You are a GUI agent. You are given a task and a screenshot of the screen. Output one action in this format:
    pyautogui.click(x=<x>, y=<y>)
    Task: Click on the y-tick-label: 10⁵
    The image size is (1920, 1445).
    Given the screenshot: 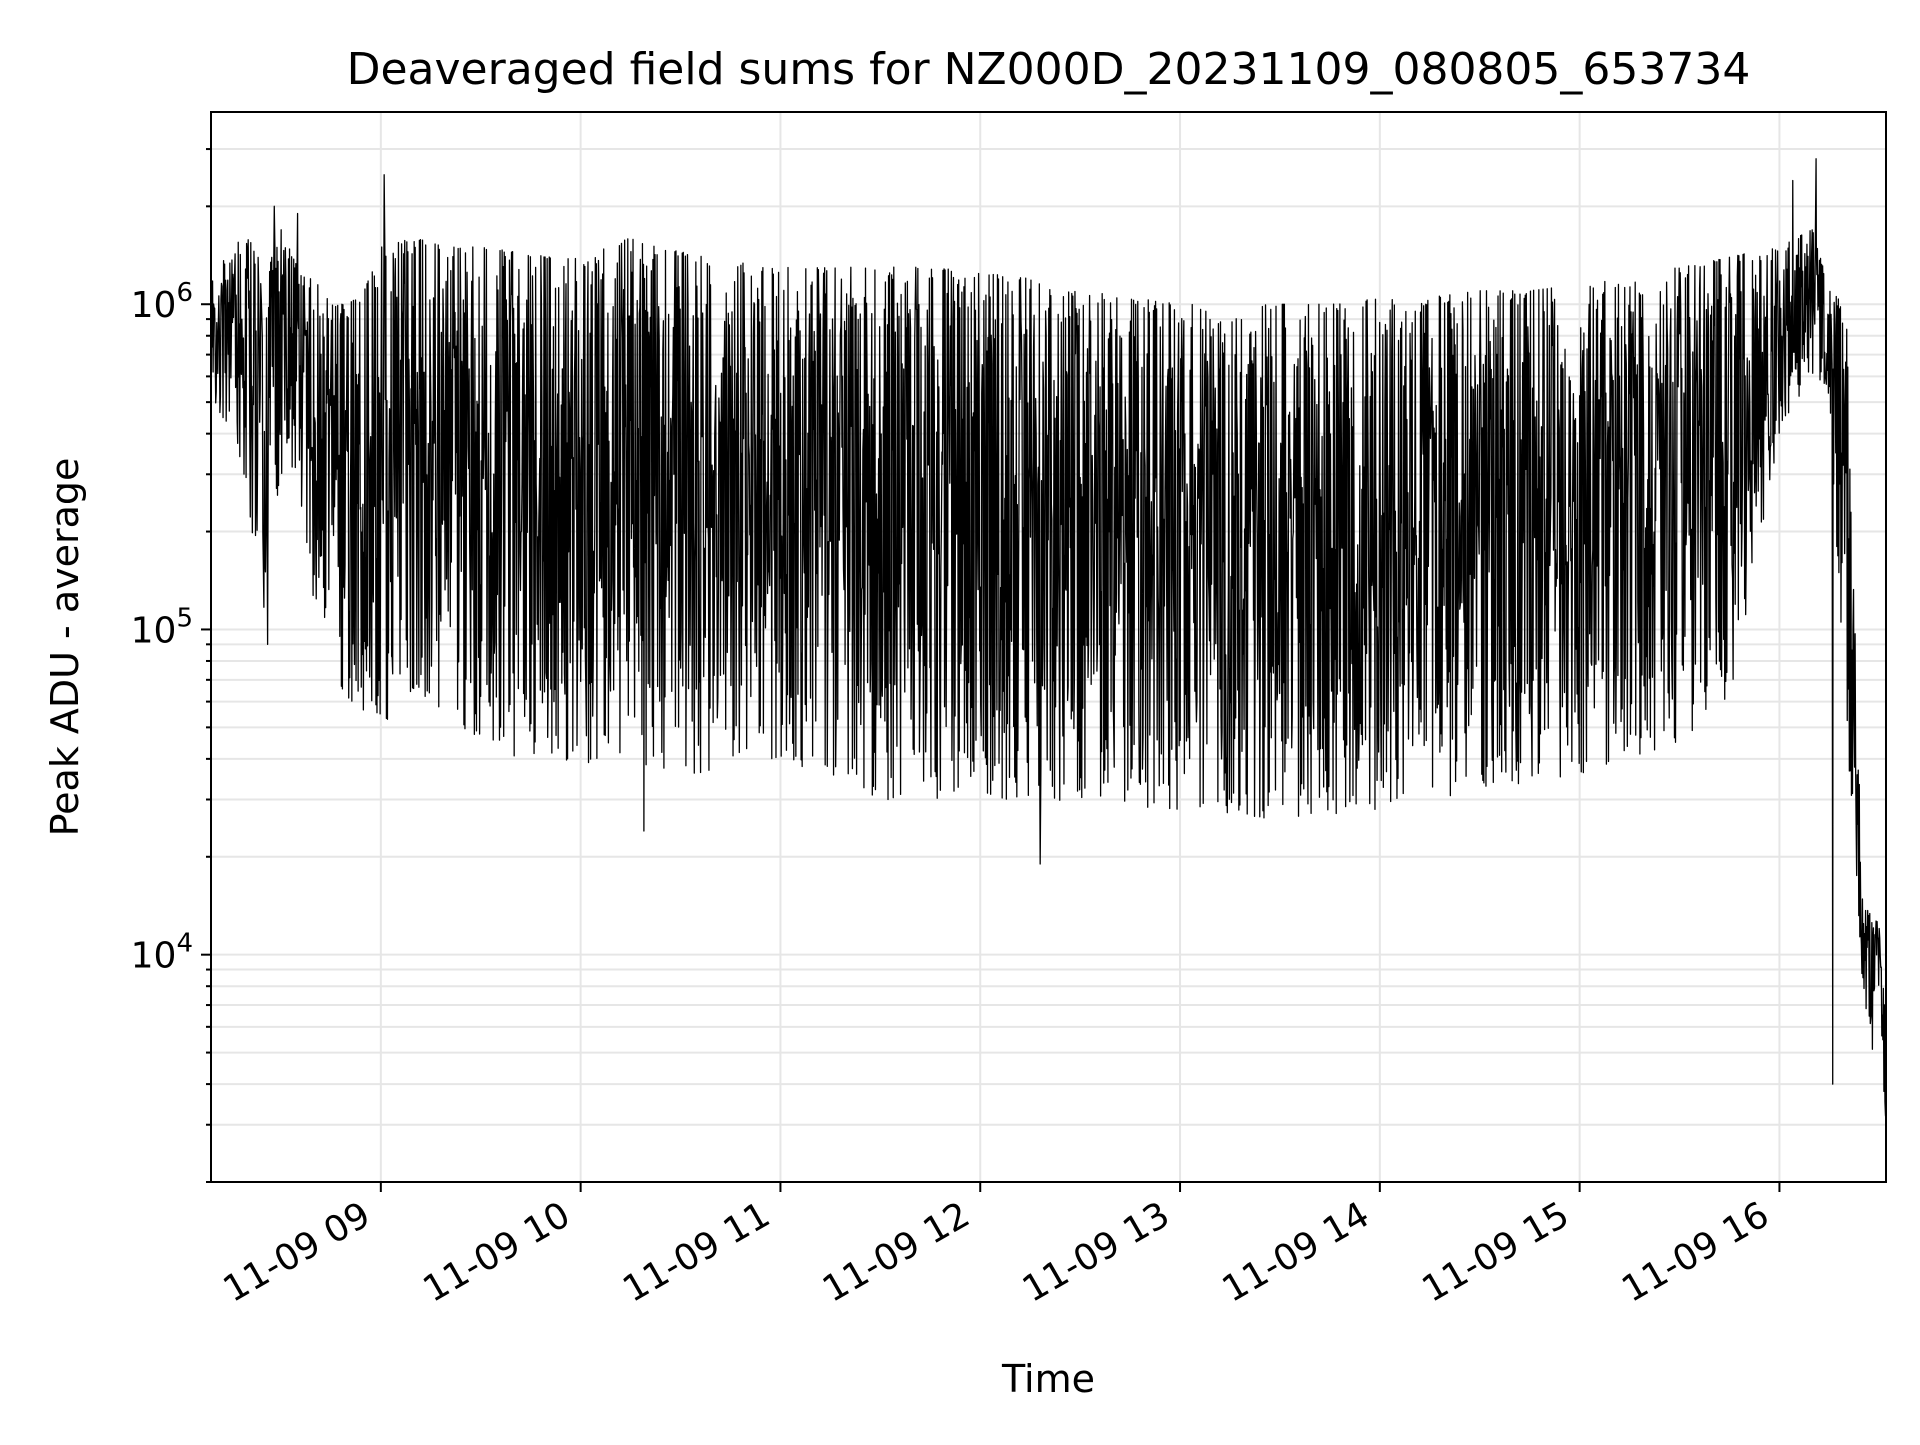 What is the action you would take?
    pyautogui.click(x=162, y=627)
    